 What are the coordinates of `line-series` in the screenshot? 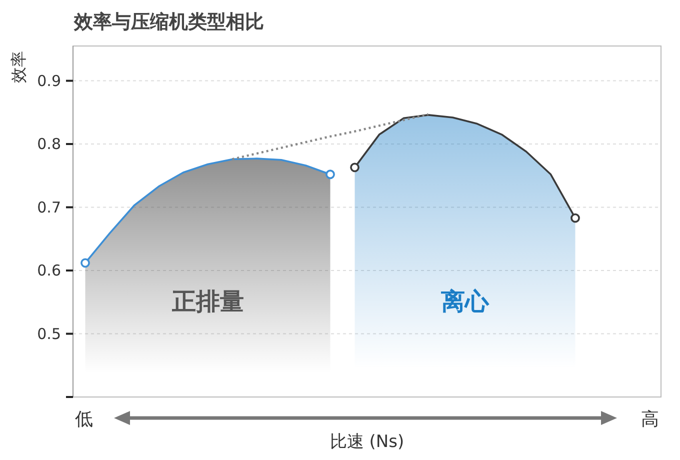 It's located at (330, 136).